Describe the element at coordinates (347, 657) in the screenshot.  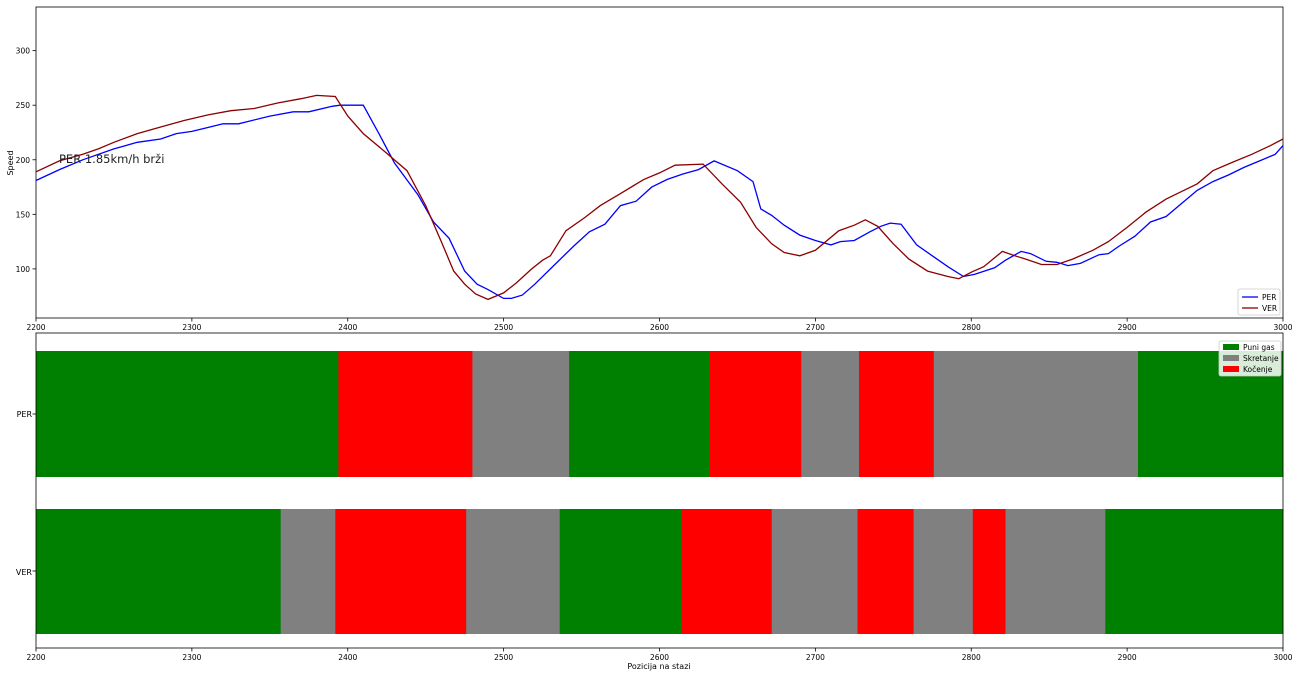
I see `state-xtick-label: 2400` at that location.